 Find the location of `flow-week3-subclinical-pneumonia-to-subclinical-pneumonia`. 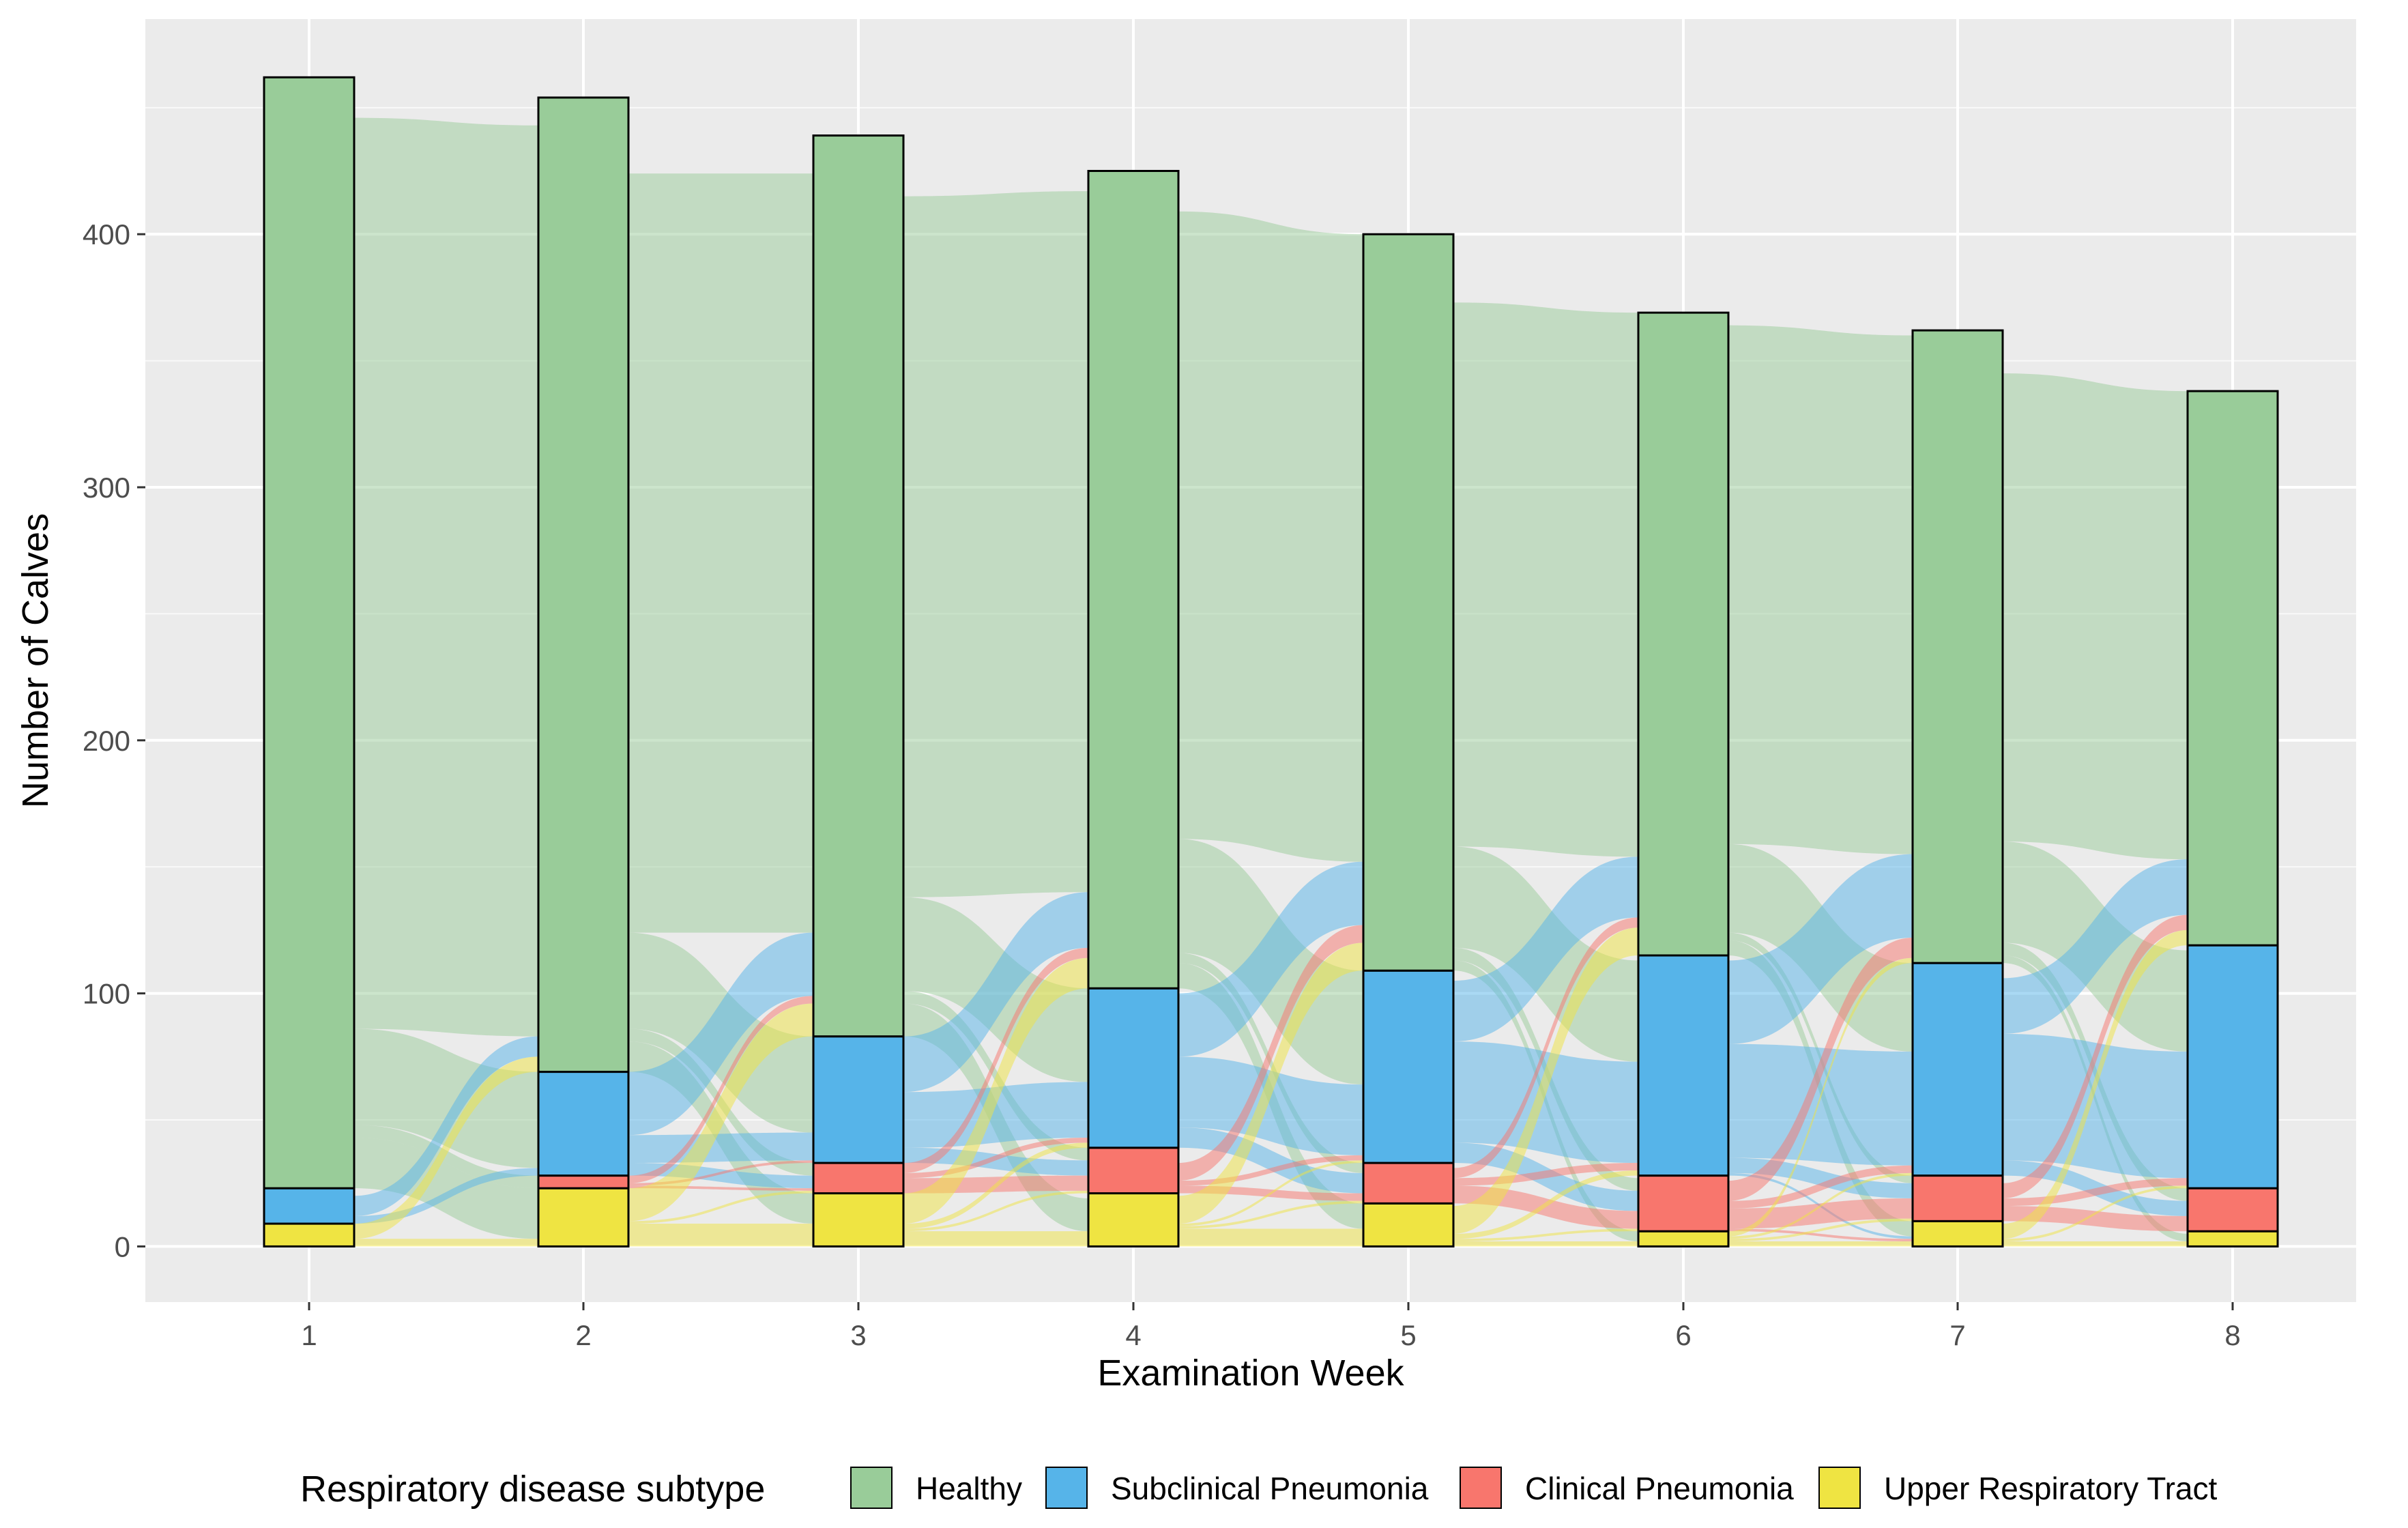

flow-week3-subclinical-pneumonia-to-subclinical-pneumonia is located at coordinates (995, 1115).